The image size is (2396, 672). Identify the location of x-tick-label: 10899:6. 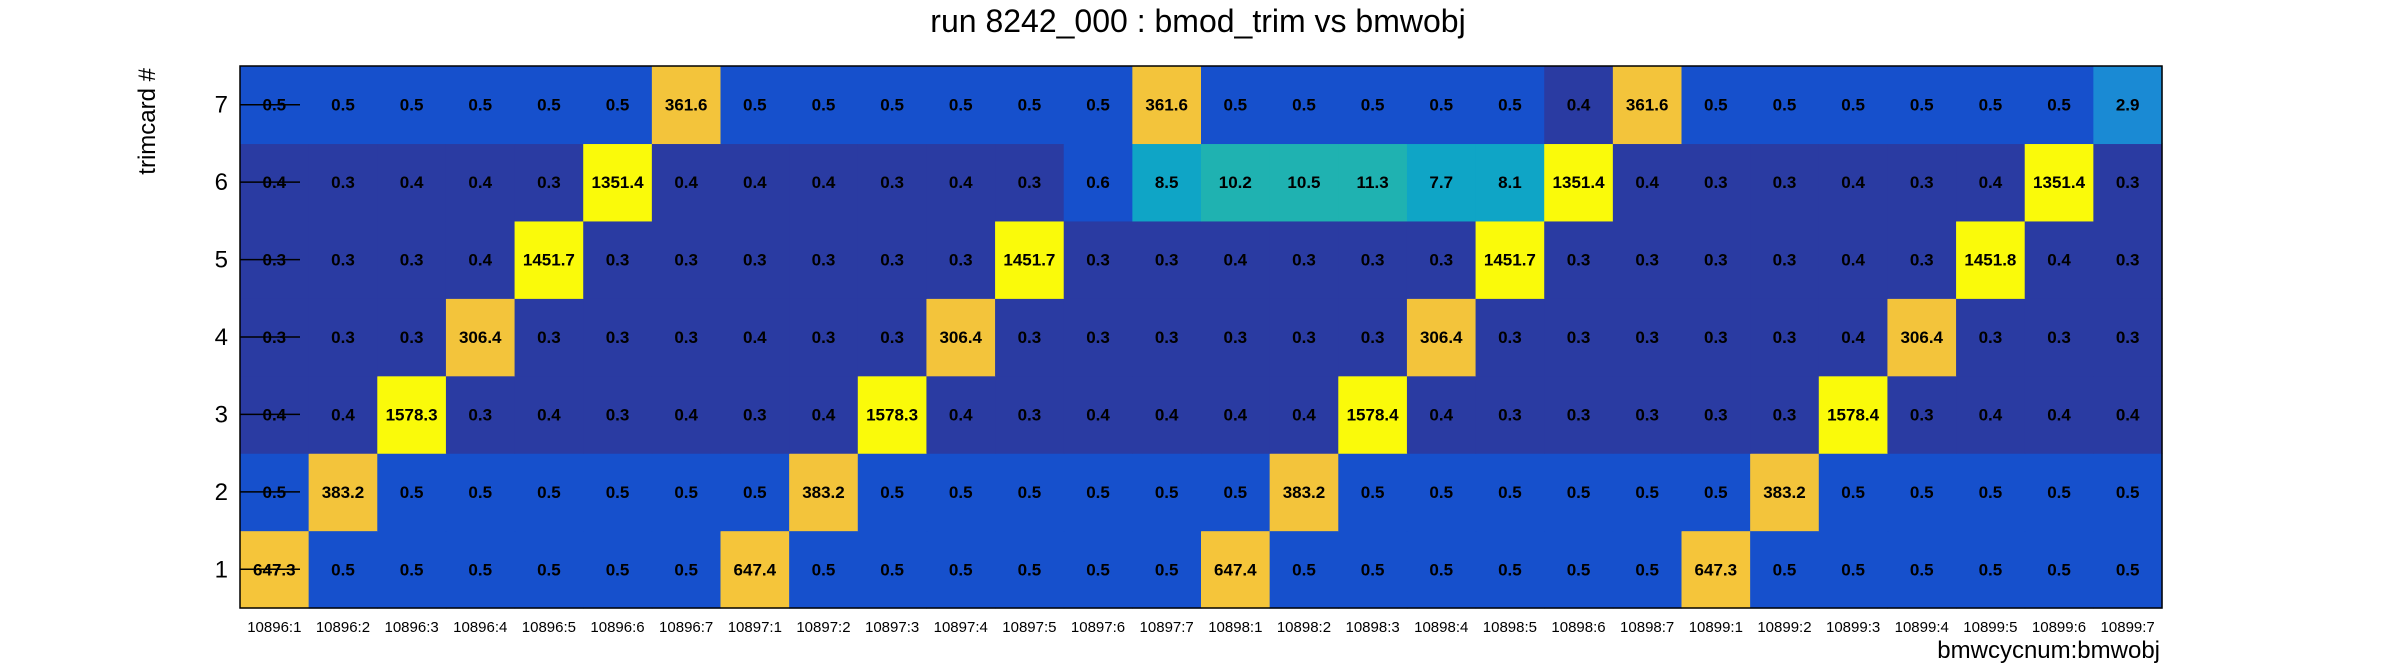
(2059, 627).